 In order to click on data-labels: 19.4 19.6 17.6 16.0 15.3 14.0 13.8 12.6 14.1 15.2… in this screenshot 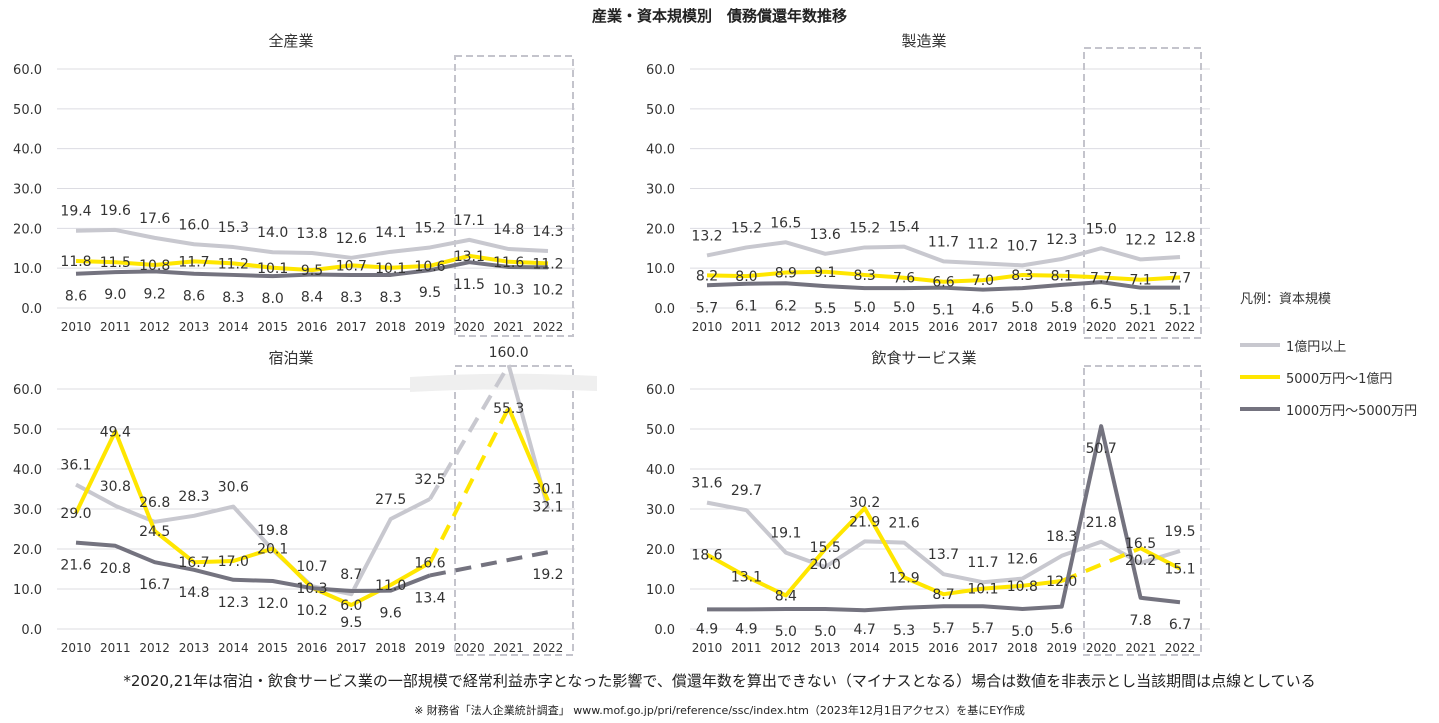, I will do `click(311, 255)`.